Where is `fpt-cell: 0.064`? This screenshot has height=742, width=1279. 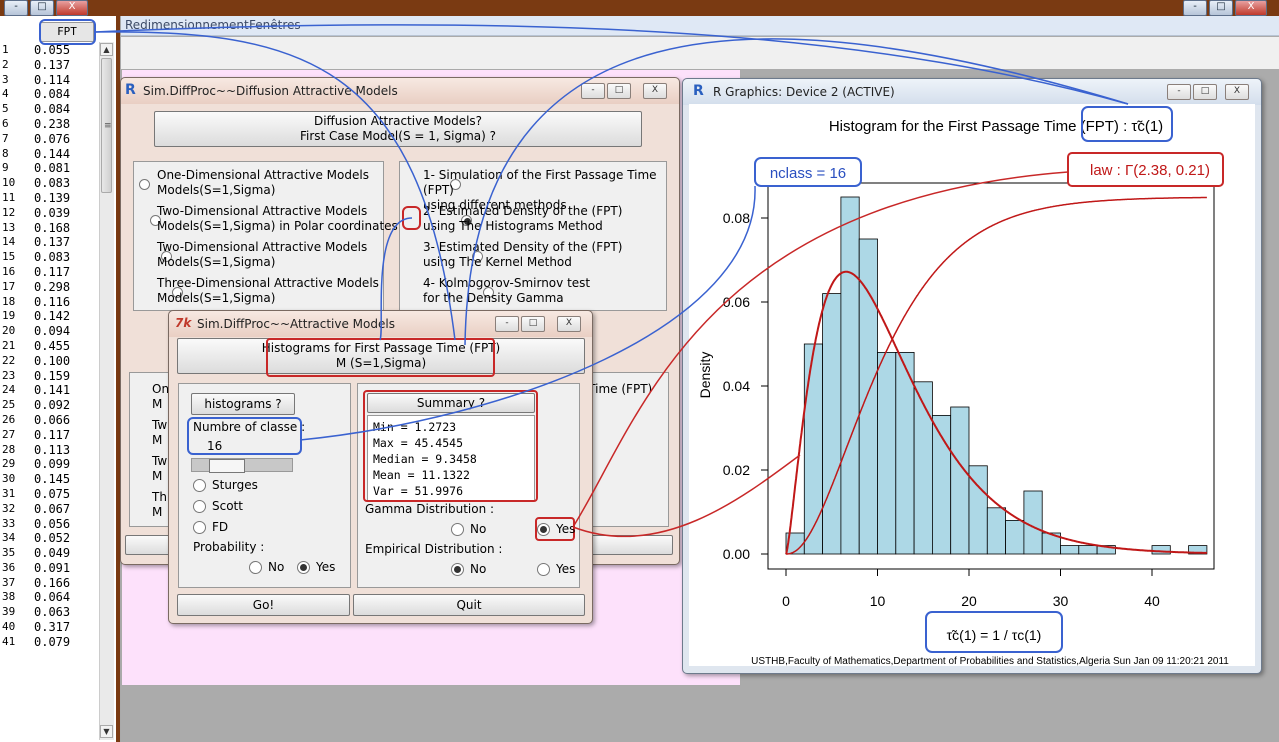
fpt-cell: 0.064 is located at coordinates (52, 597).